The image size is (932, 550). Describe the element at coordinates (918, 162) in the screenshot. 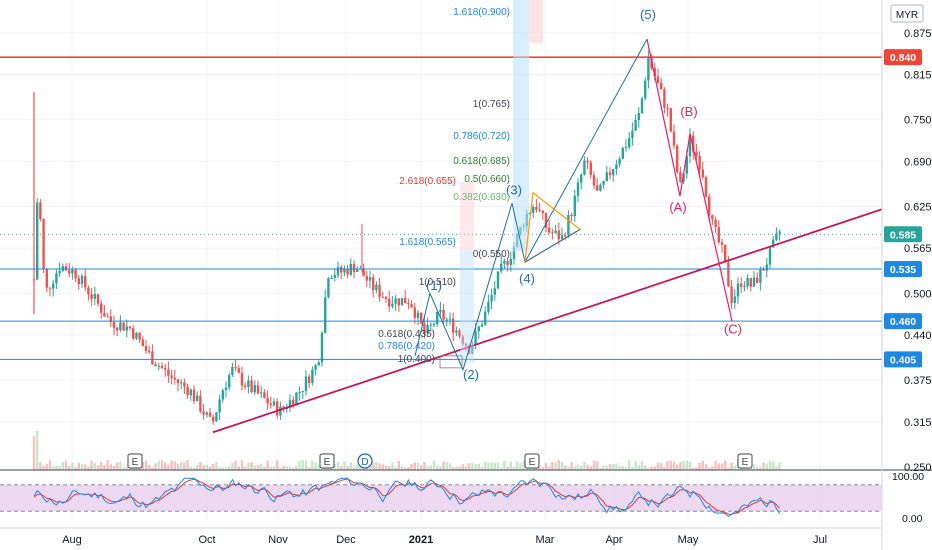

I see `y-tick-label: 0.690` at that location.